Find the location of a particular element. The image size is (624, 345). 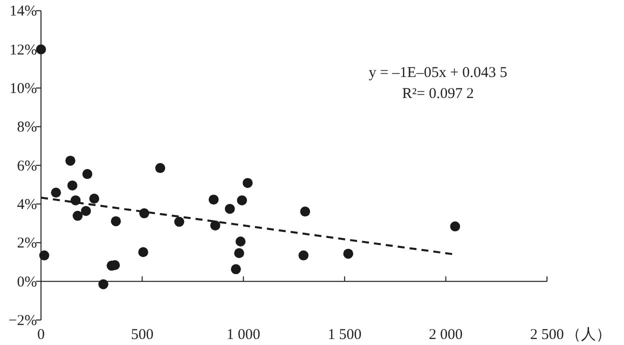

y-tick-label: 6% is located at coordinates (27, 166).